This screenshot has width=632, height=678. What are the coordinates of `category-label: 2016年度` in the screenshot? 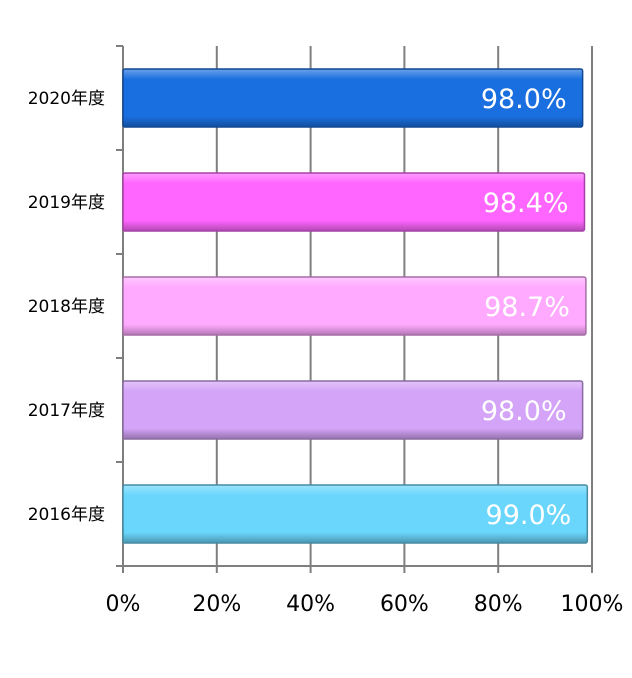 It's located at (66, 515).